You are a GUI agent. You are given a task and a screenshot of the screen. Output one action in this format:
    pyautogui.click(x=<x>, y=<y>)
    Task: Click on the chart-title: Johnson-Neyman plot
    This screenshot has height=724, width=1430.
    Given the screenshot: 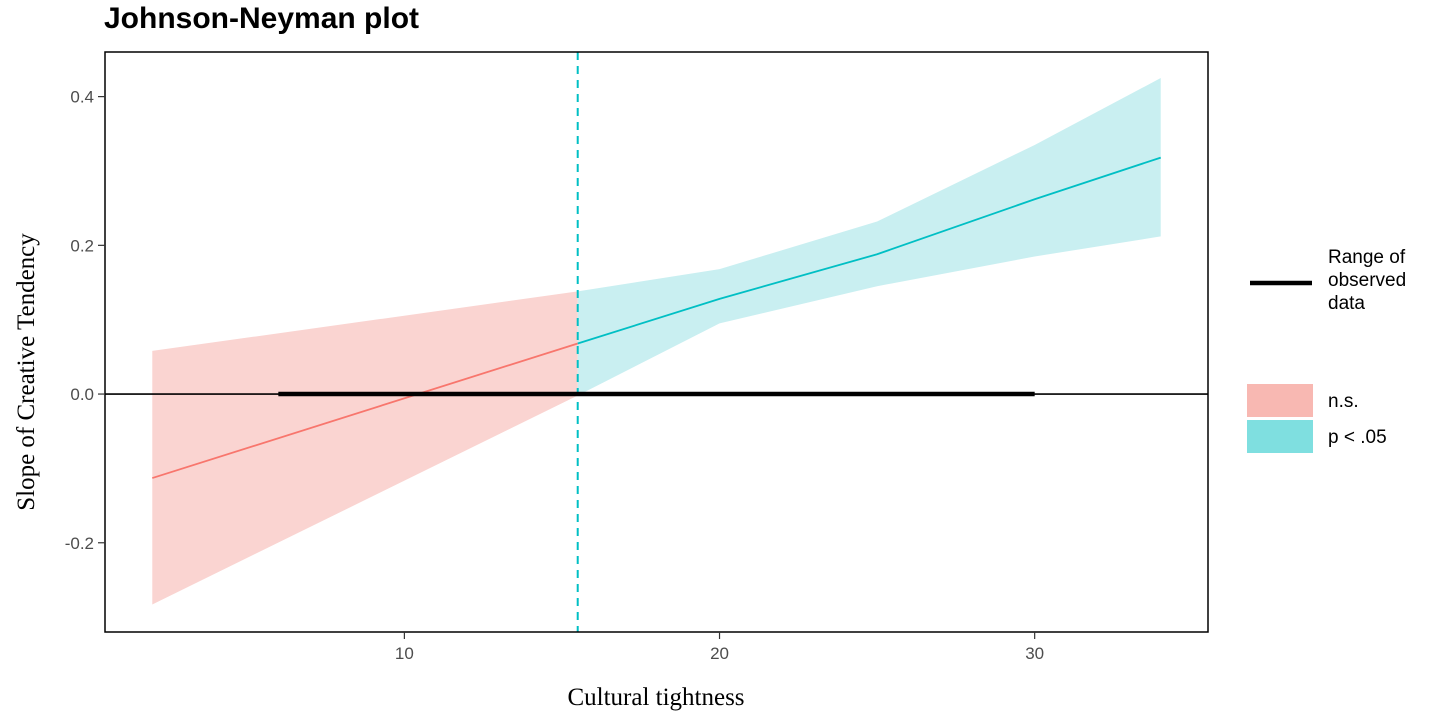 What is the action you would take?
    pyautogui.click(x=262, y=18)
    